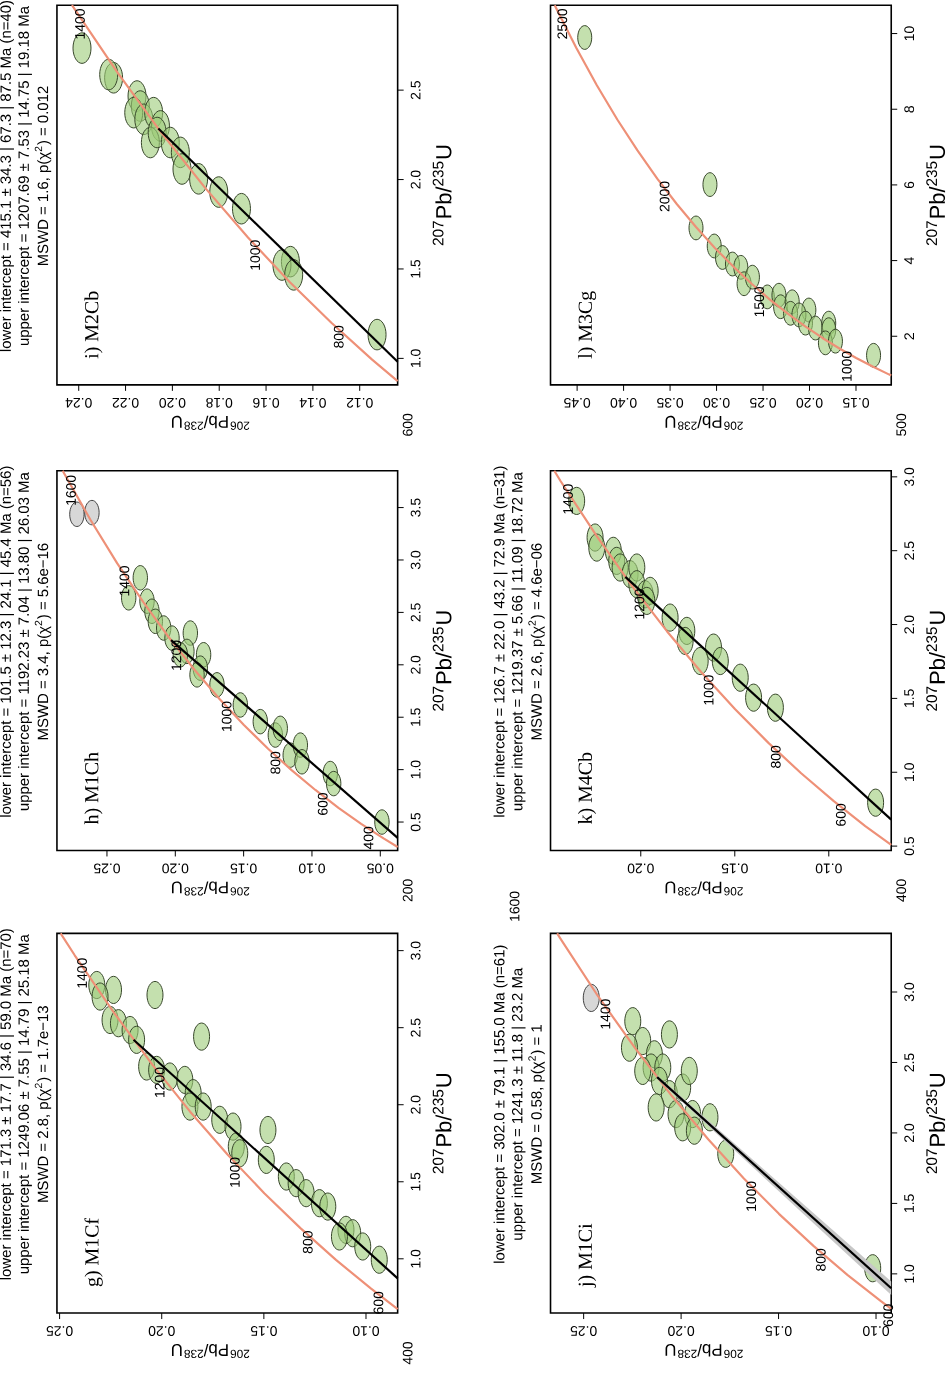 This screenshot has height=1373, width=952. What do you see at coordinates (500, 1104) in the screenshot?
I see `text: lower intercept = 302.0 ± 79.1 | 155.0 Ma (n=61)` at bounding box center [500, 1104].